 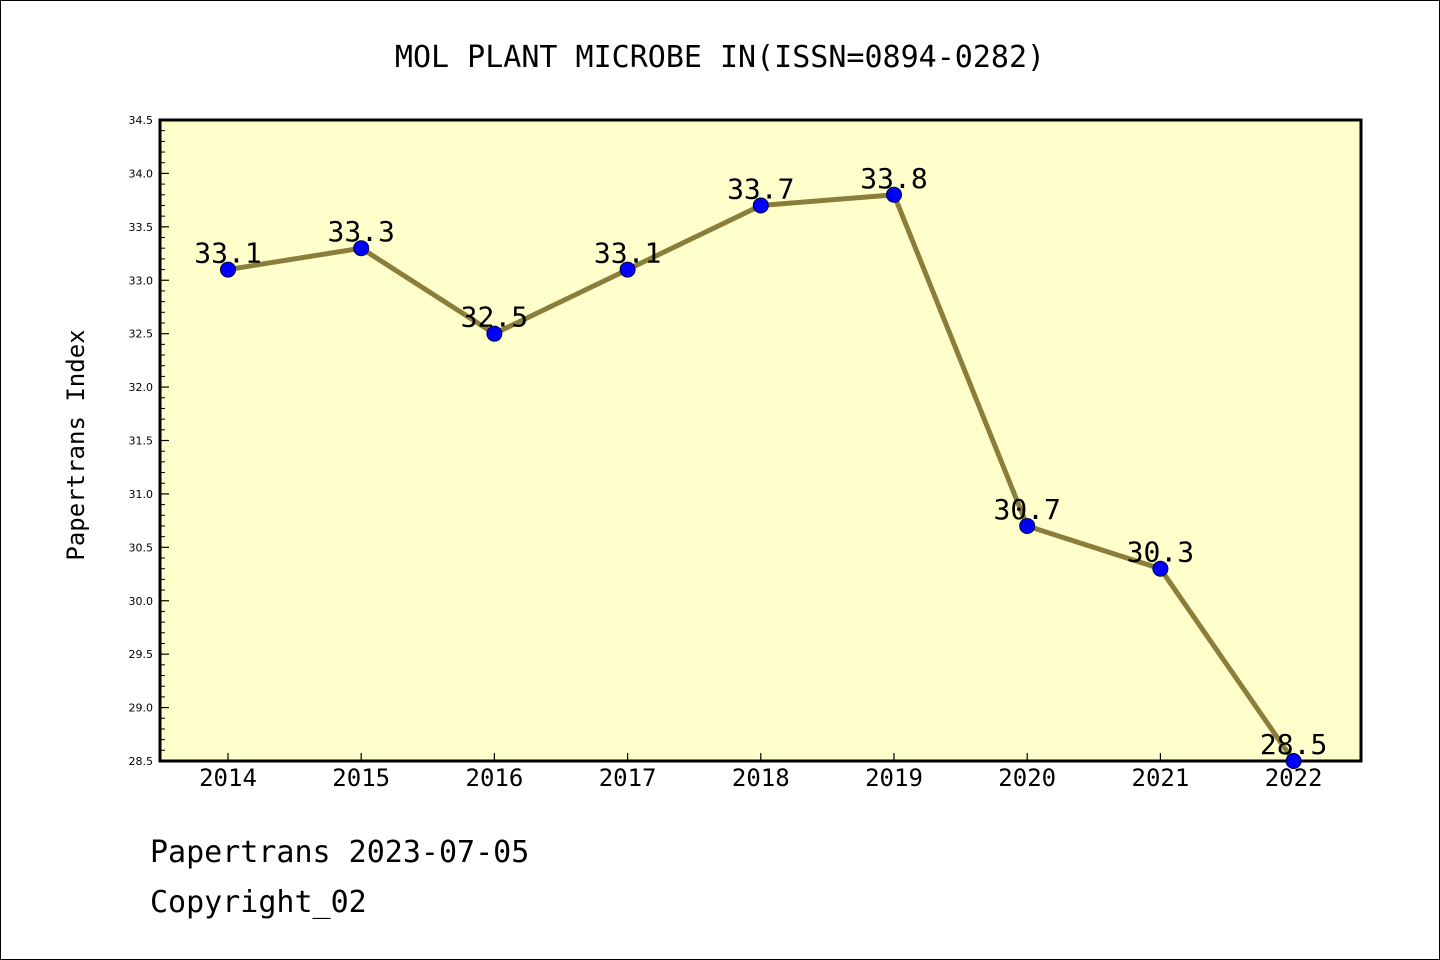 What do you see at coordinates (1293, 744) in the screenshot?
I see `data-label: 28.5` at bounding box center [1293, 744].